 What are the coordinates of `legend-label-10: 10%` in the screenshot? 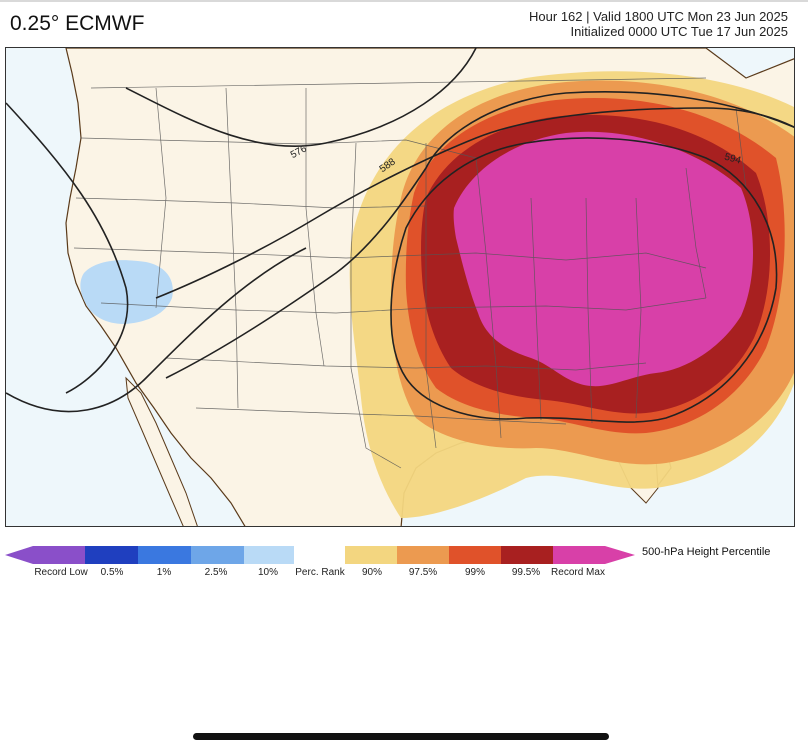 It's located at (268, 572).